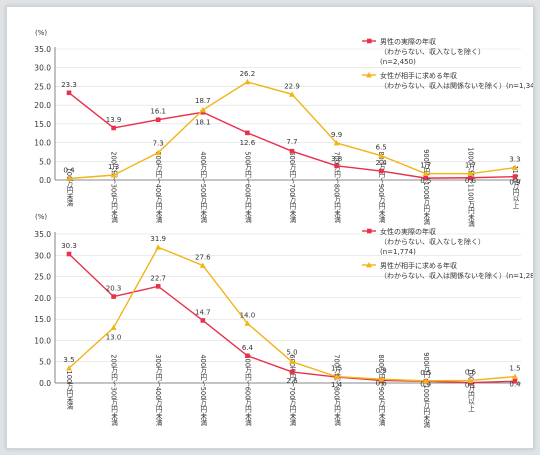  What do you see at coordinates (381, 148) in the screenshot?
I see `data-label: 6.5` at bounding box center [381, 148].